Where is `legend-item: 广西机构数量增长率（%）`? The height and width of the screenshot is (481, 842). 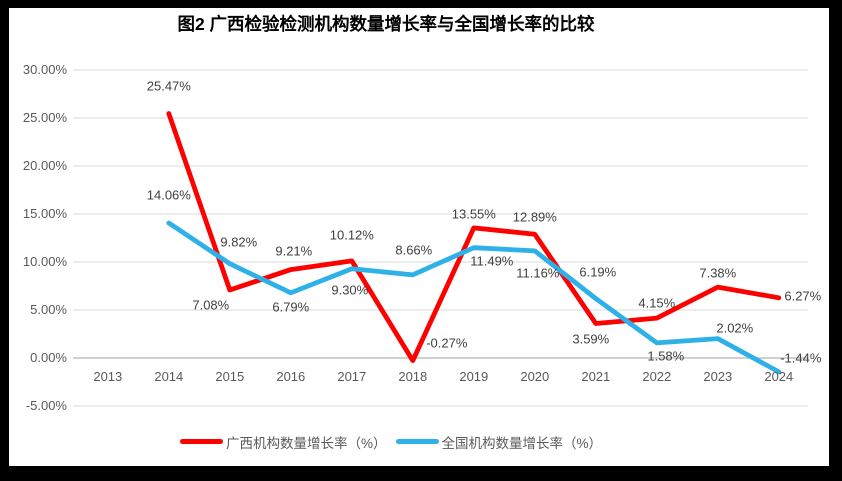 legend-item: 广西机构数量增长率（%） is located at coordinates (283, 442).